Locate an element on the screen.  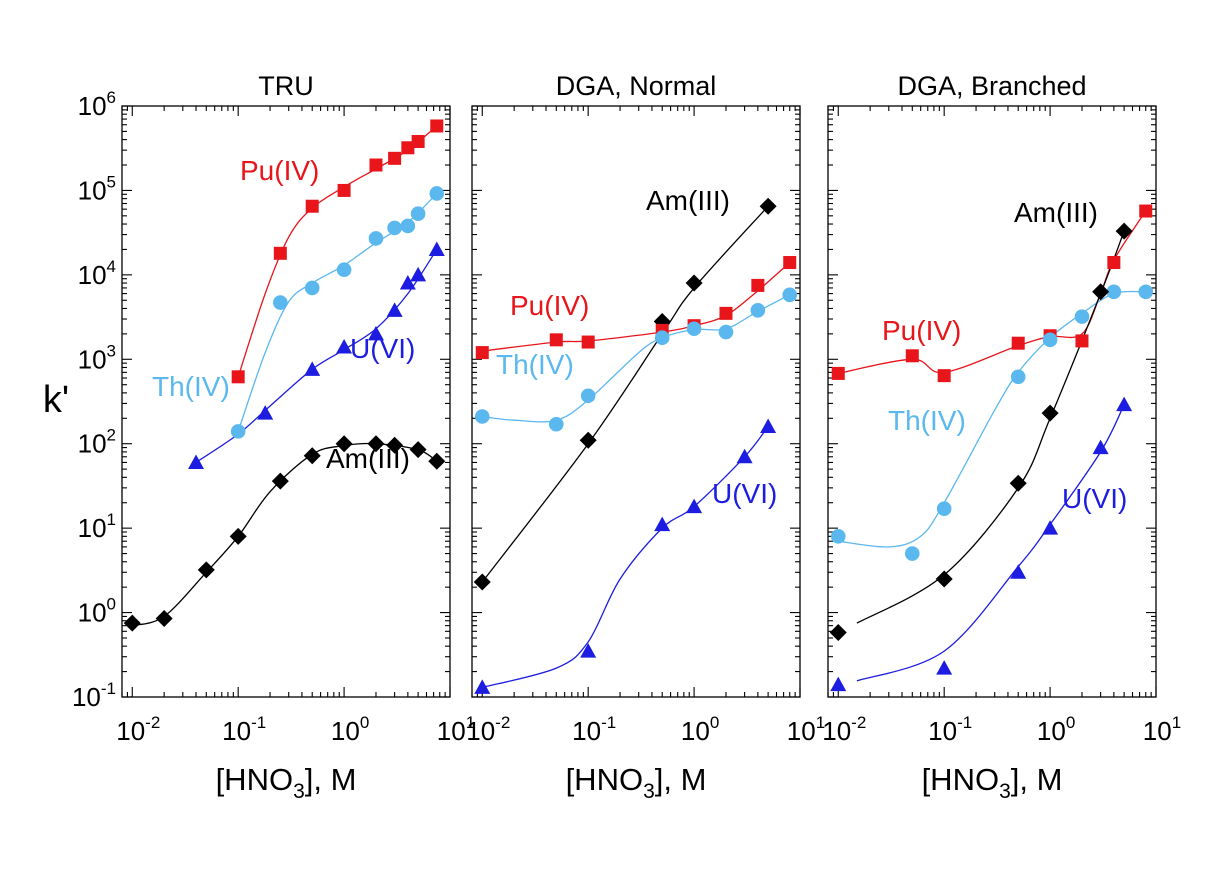
panel-title: DGA, Normal is located at coordinates (636, 86).